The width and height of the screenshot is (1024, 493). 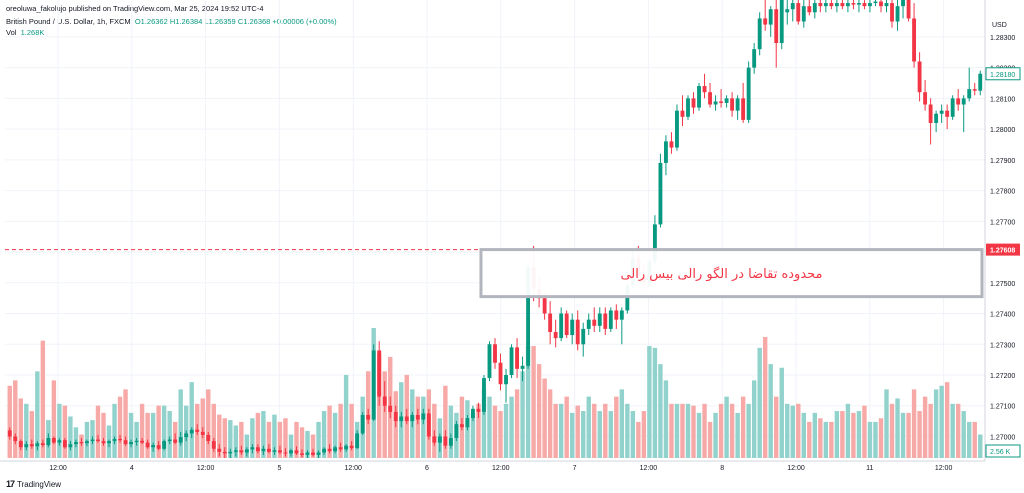 I want to click on overlay-layer: محدوده تقاضا در الگو رالی بیس رالی, so click(x=495, y=273).